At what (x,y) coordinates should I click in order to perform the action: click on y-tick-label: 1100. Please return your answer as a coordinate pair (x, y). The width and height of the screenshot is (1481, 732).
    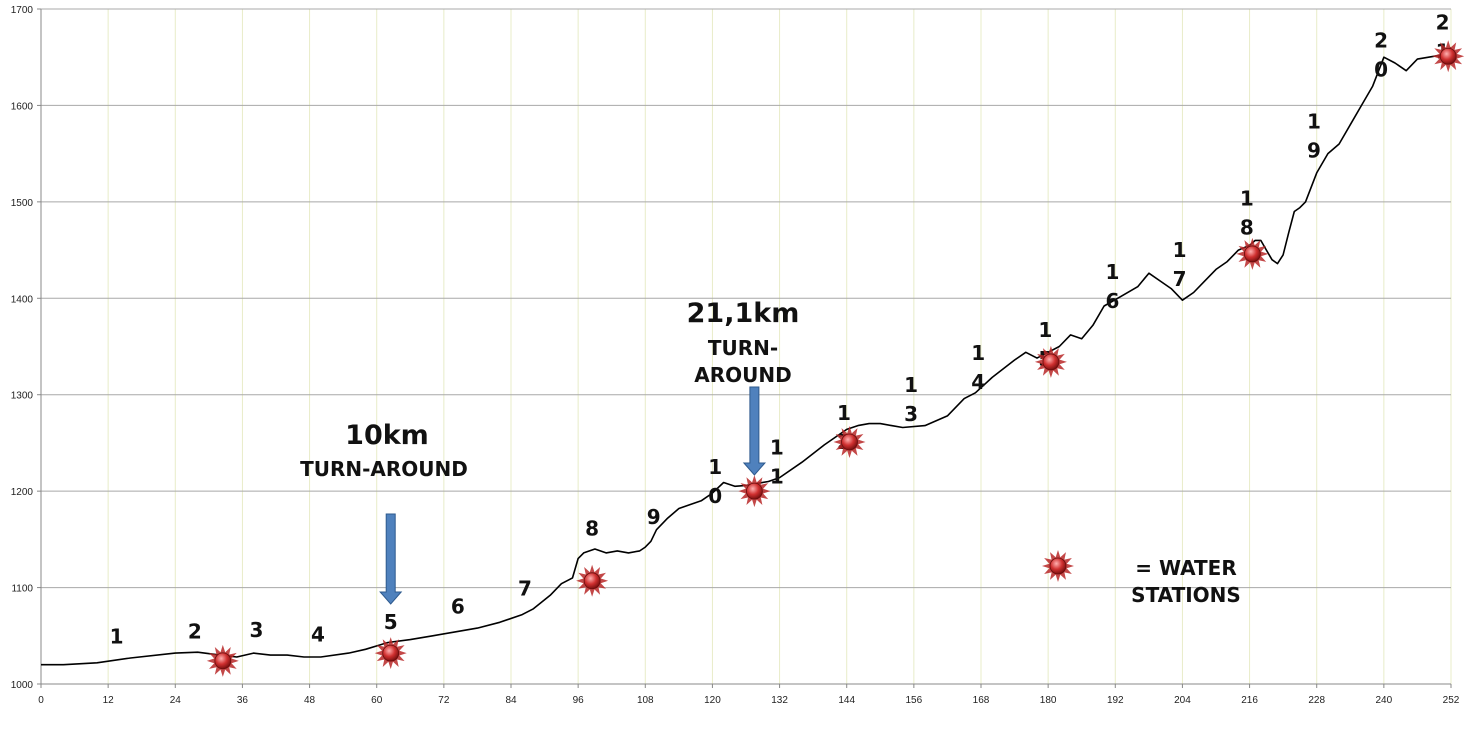
    Looking at the image, I should click on (22, 589).